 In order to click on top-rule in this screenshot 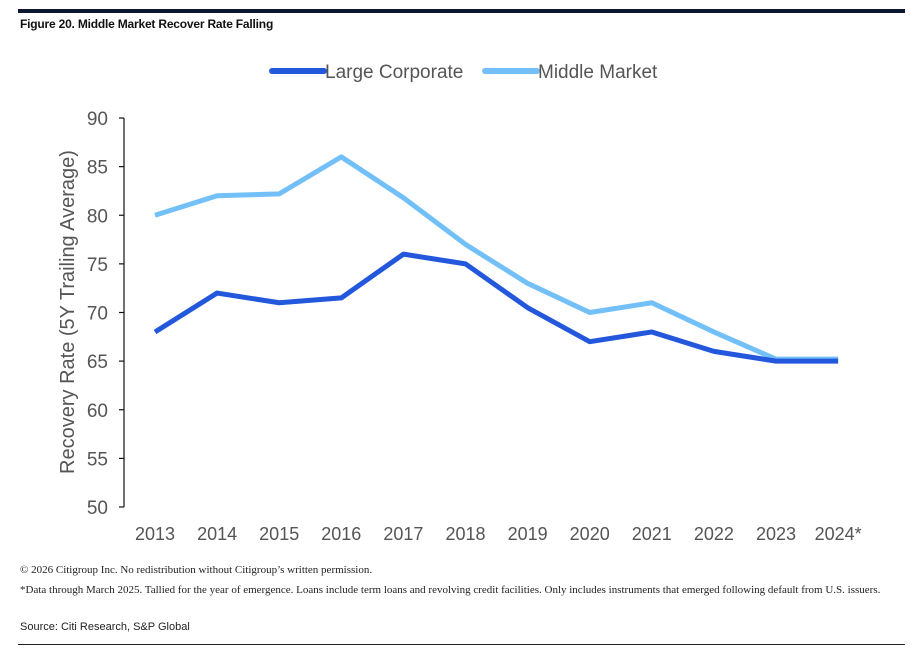, I will do `click(461, 11)`.